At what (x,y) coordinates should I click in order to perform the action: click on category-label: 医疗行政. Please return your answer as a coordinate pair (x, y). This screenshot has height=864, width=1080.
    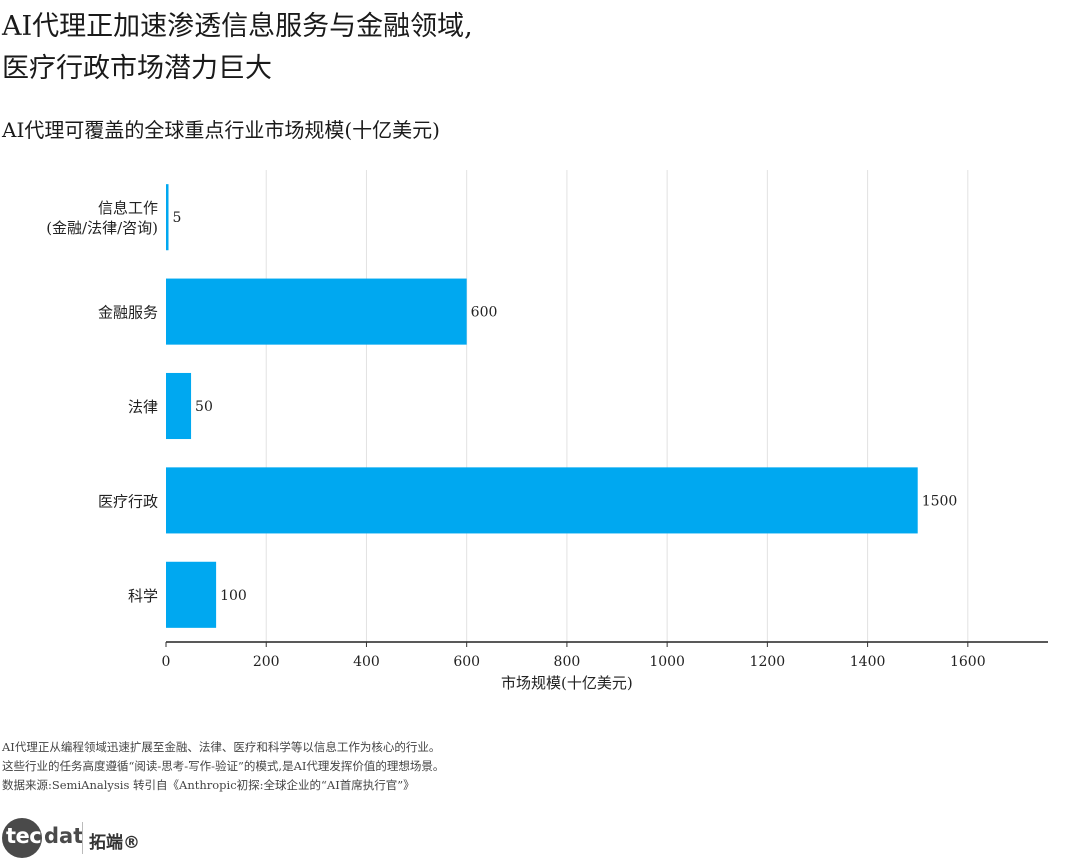
    Looking at the image, I should click on (128, 501).